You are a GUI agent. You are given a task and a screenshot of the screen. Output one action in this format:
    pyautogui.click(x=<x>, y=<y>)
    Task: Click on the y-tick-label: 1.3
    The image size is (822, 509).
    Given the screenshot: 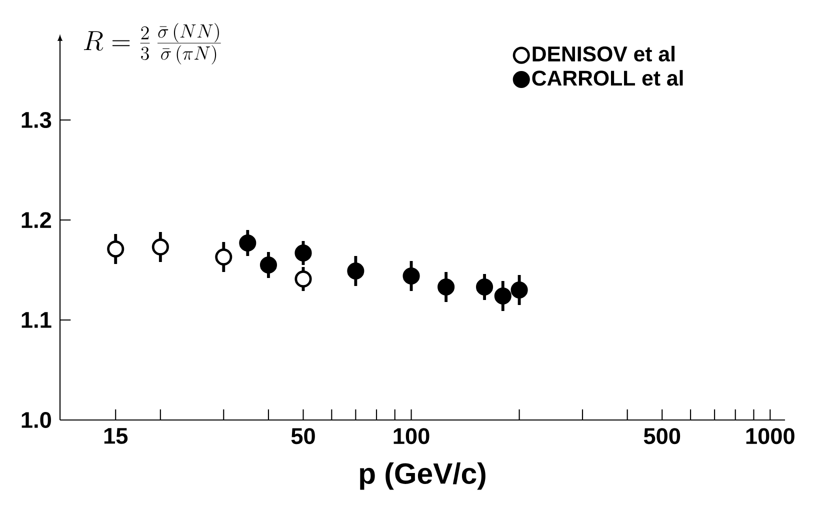 What is the action you would take?
    pyautogui.click(x=37, y=120)
    